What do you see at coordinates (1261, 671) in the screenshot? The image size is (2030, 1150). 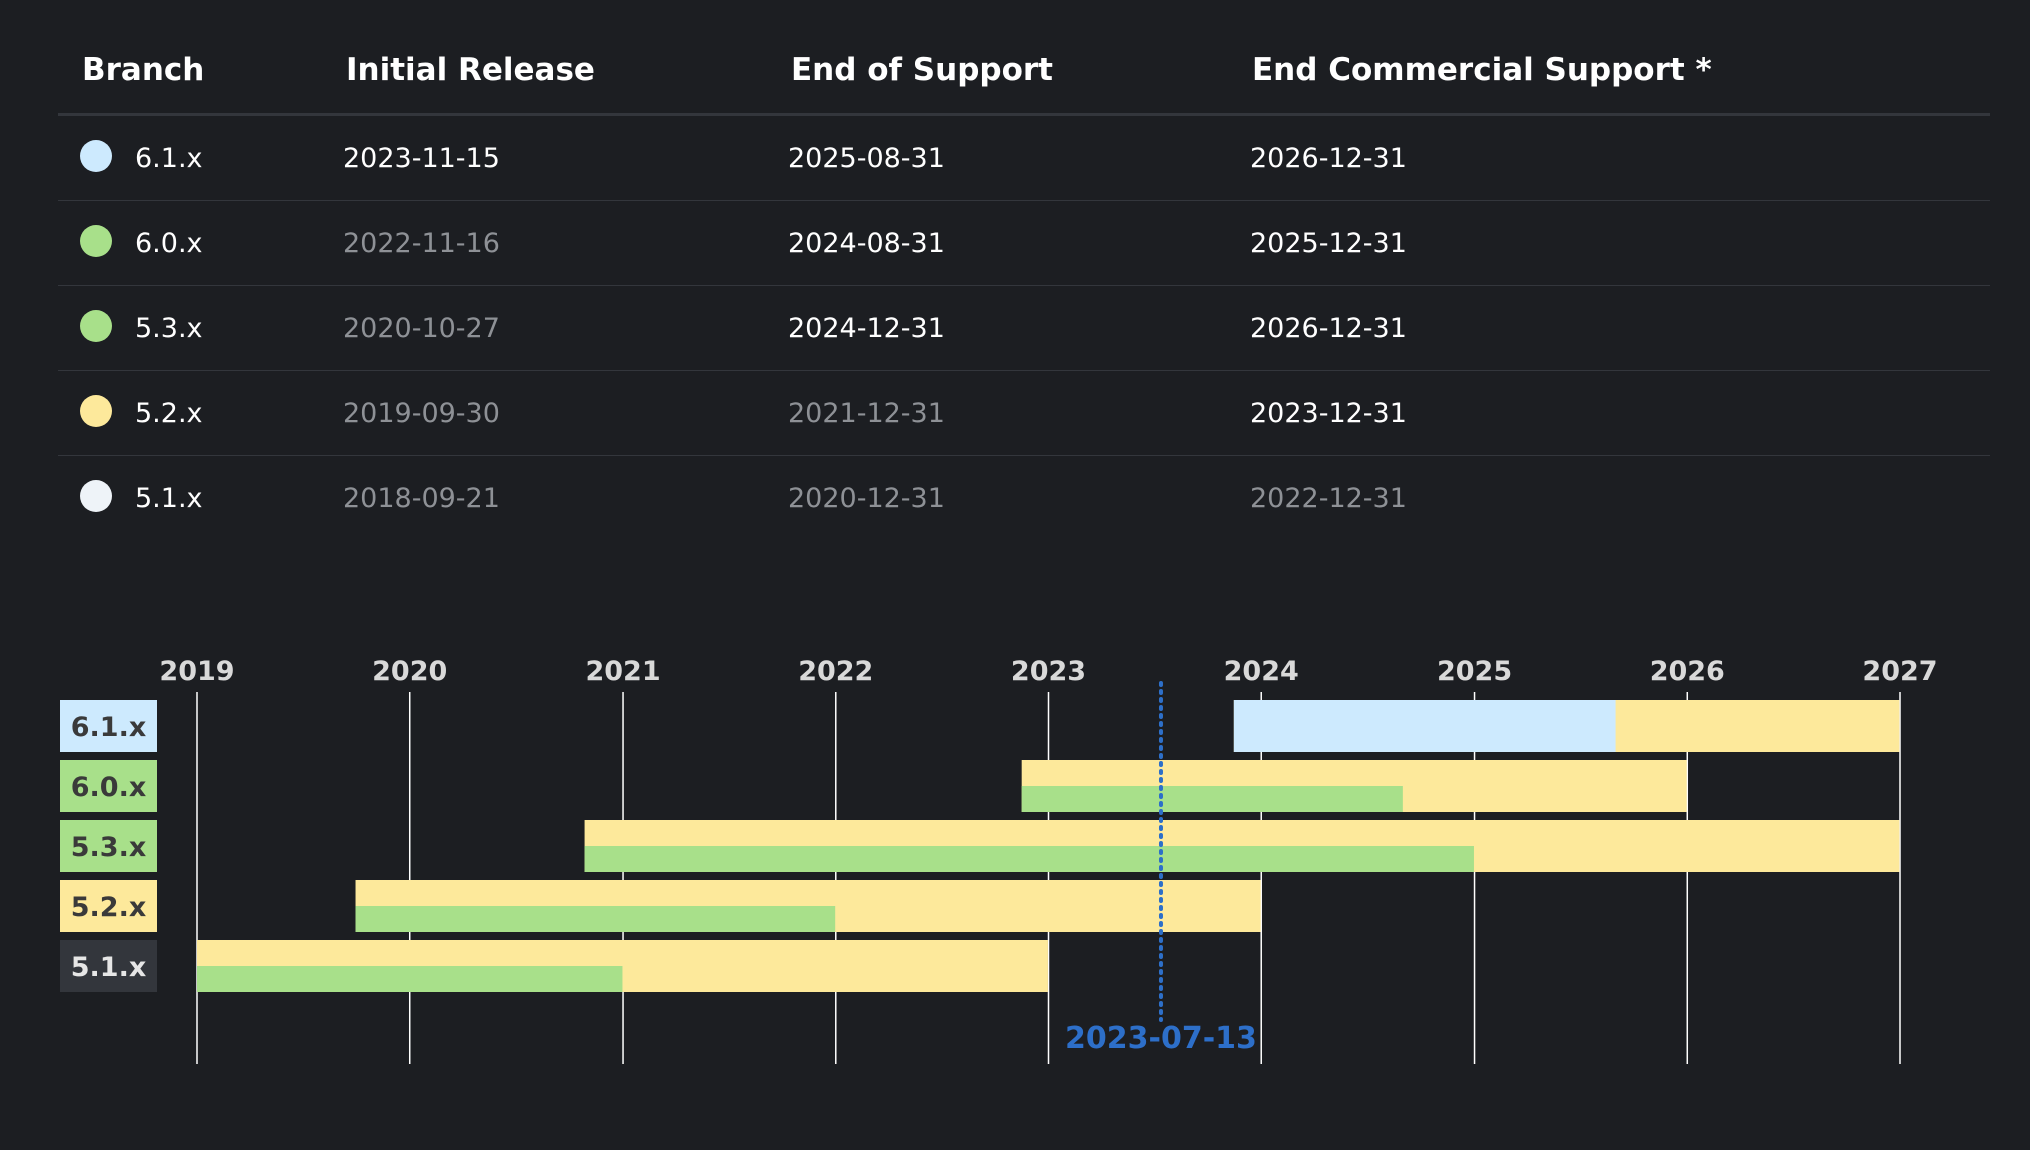 I see `year-tick-label: 2024` at bounding box center [1261, 671].